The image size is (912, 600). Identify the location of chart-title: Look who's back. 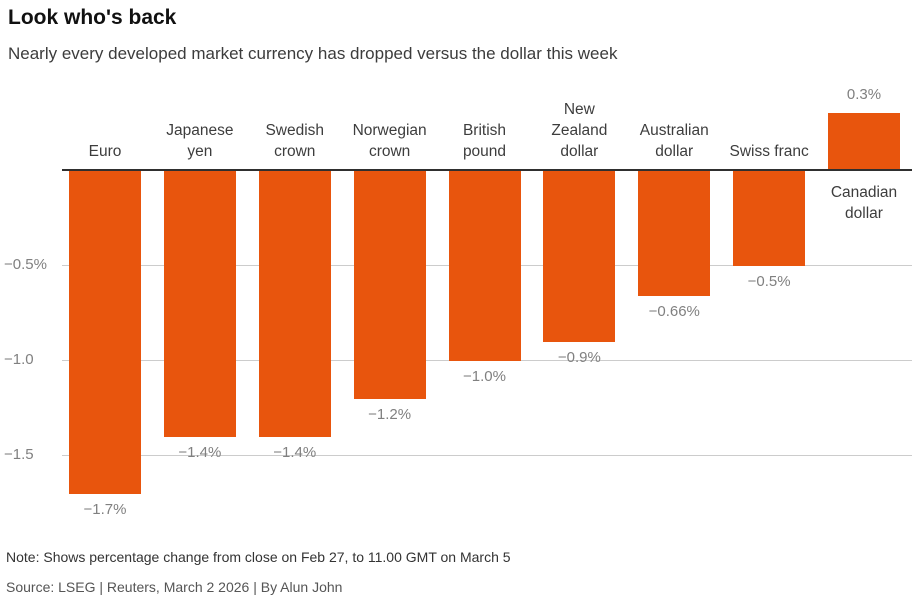
(92, 17).